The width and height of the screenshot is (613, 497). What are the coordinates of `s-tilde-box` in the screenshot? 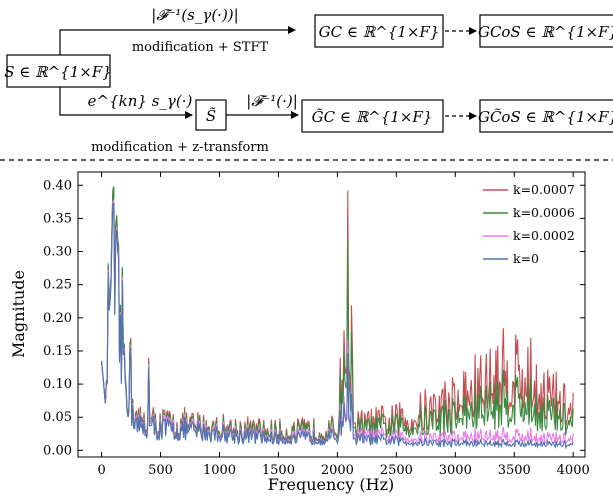 It's located at (211, 115).